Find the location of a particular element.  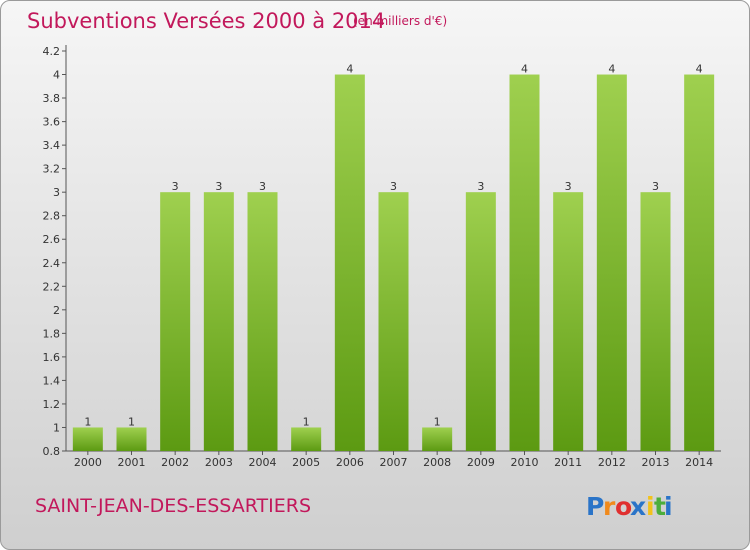

chart-title: Subventions Versées 2000 à 2014 is located at coordinates (206, 21).